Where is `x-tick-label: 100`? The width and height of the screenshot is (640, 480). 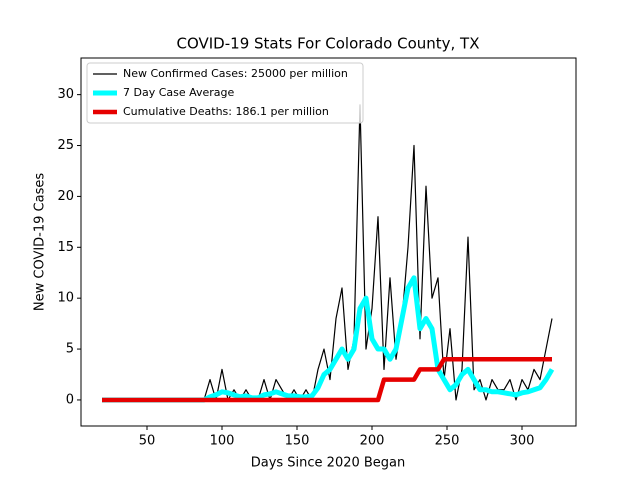 x-tick-label: 100 is located at coordinates (222, 441).